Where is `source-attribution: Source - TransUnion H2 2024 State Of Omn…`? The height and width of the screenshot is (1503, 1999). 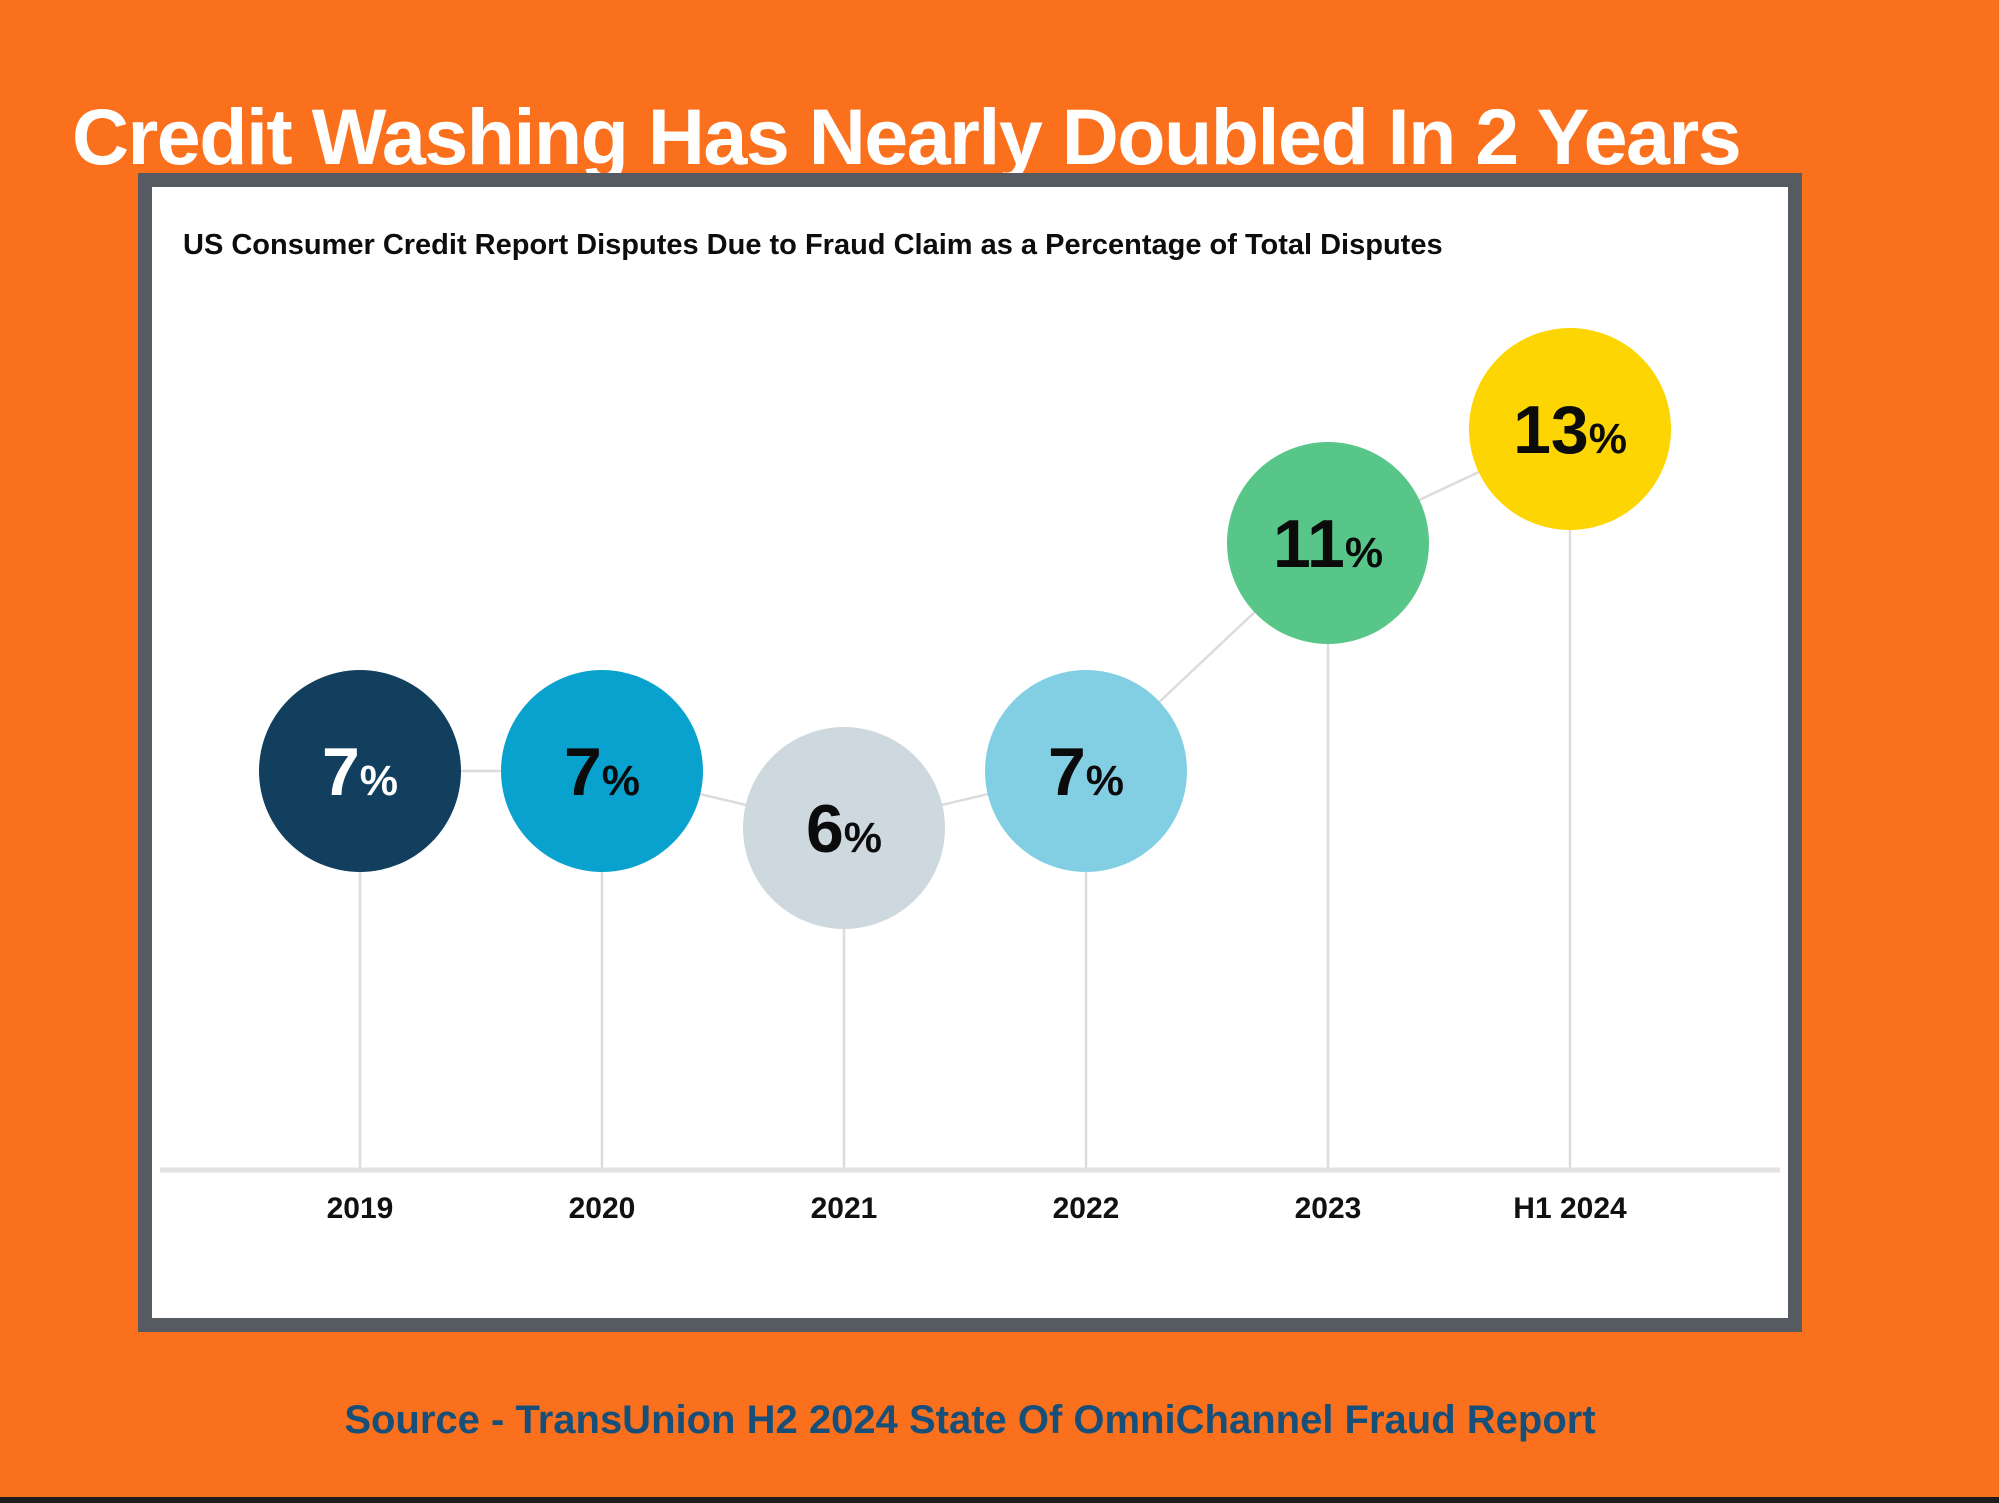 source-attribution: Source - TransUnion H2 2024 State Of Omn… is located at coordinates (970, 1420).